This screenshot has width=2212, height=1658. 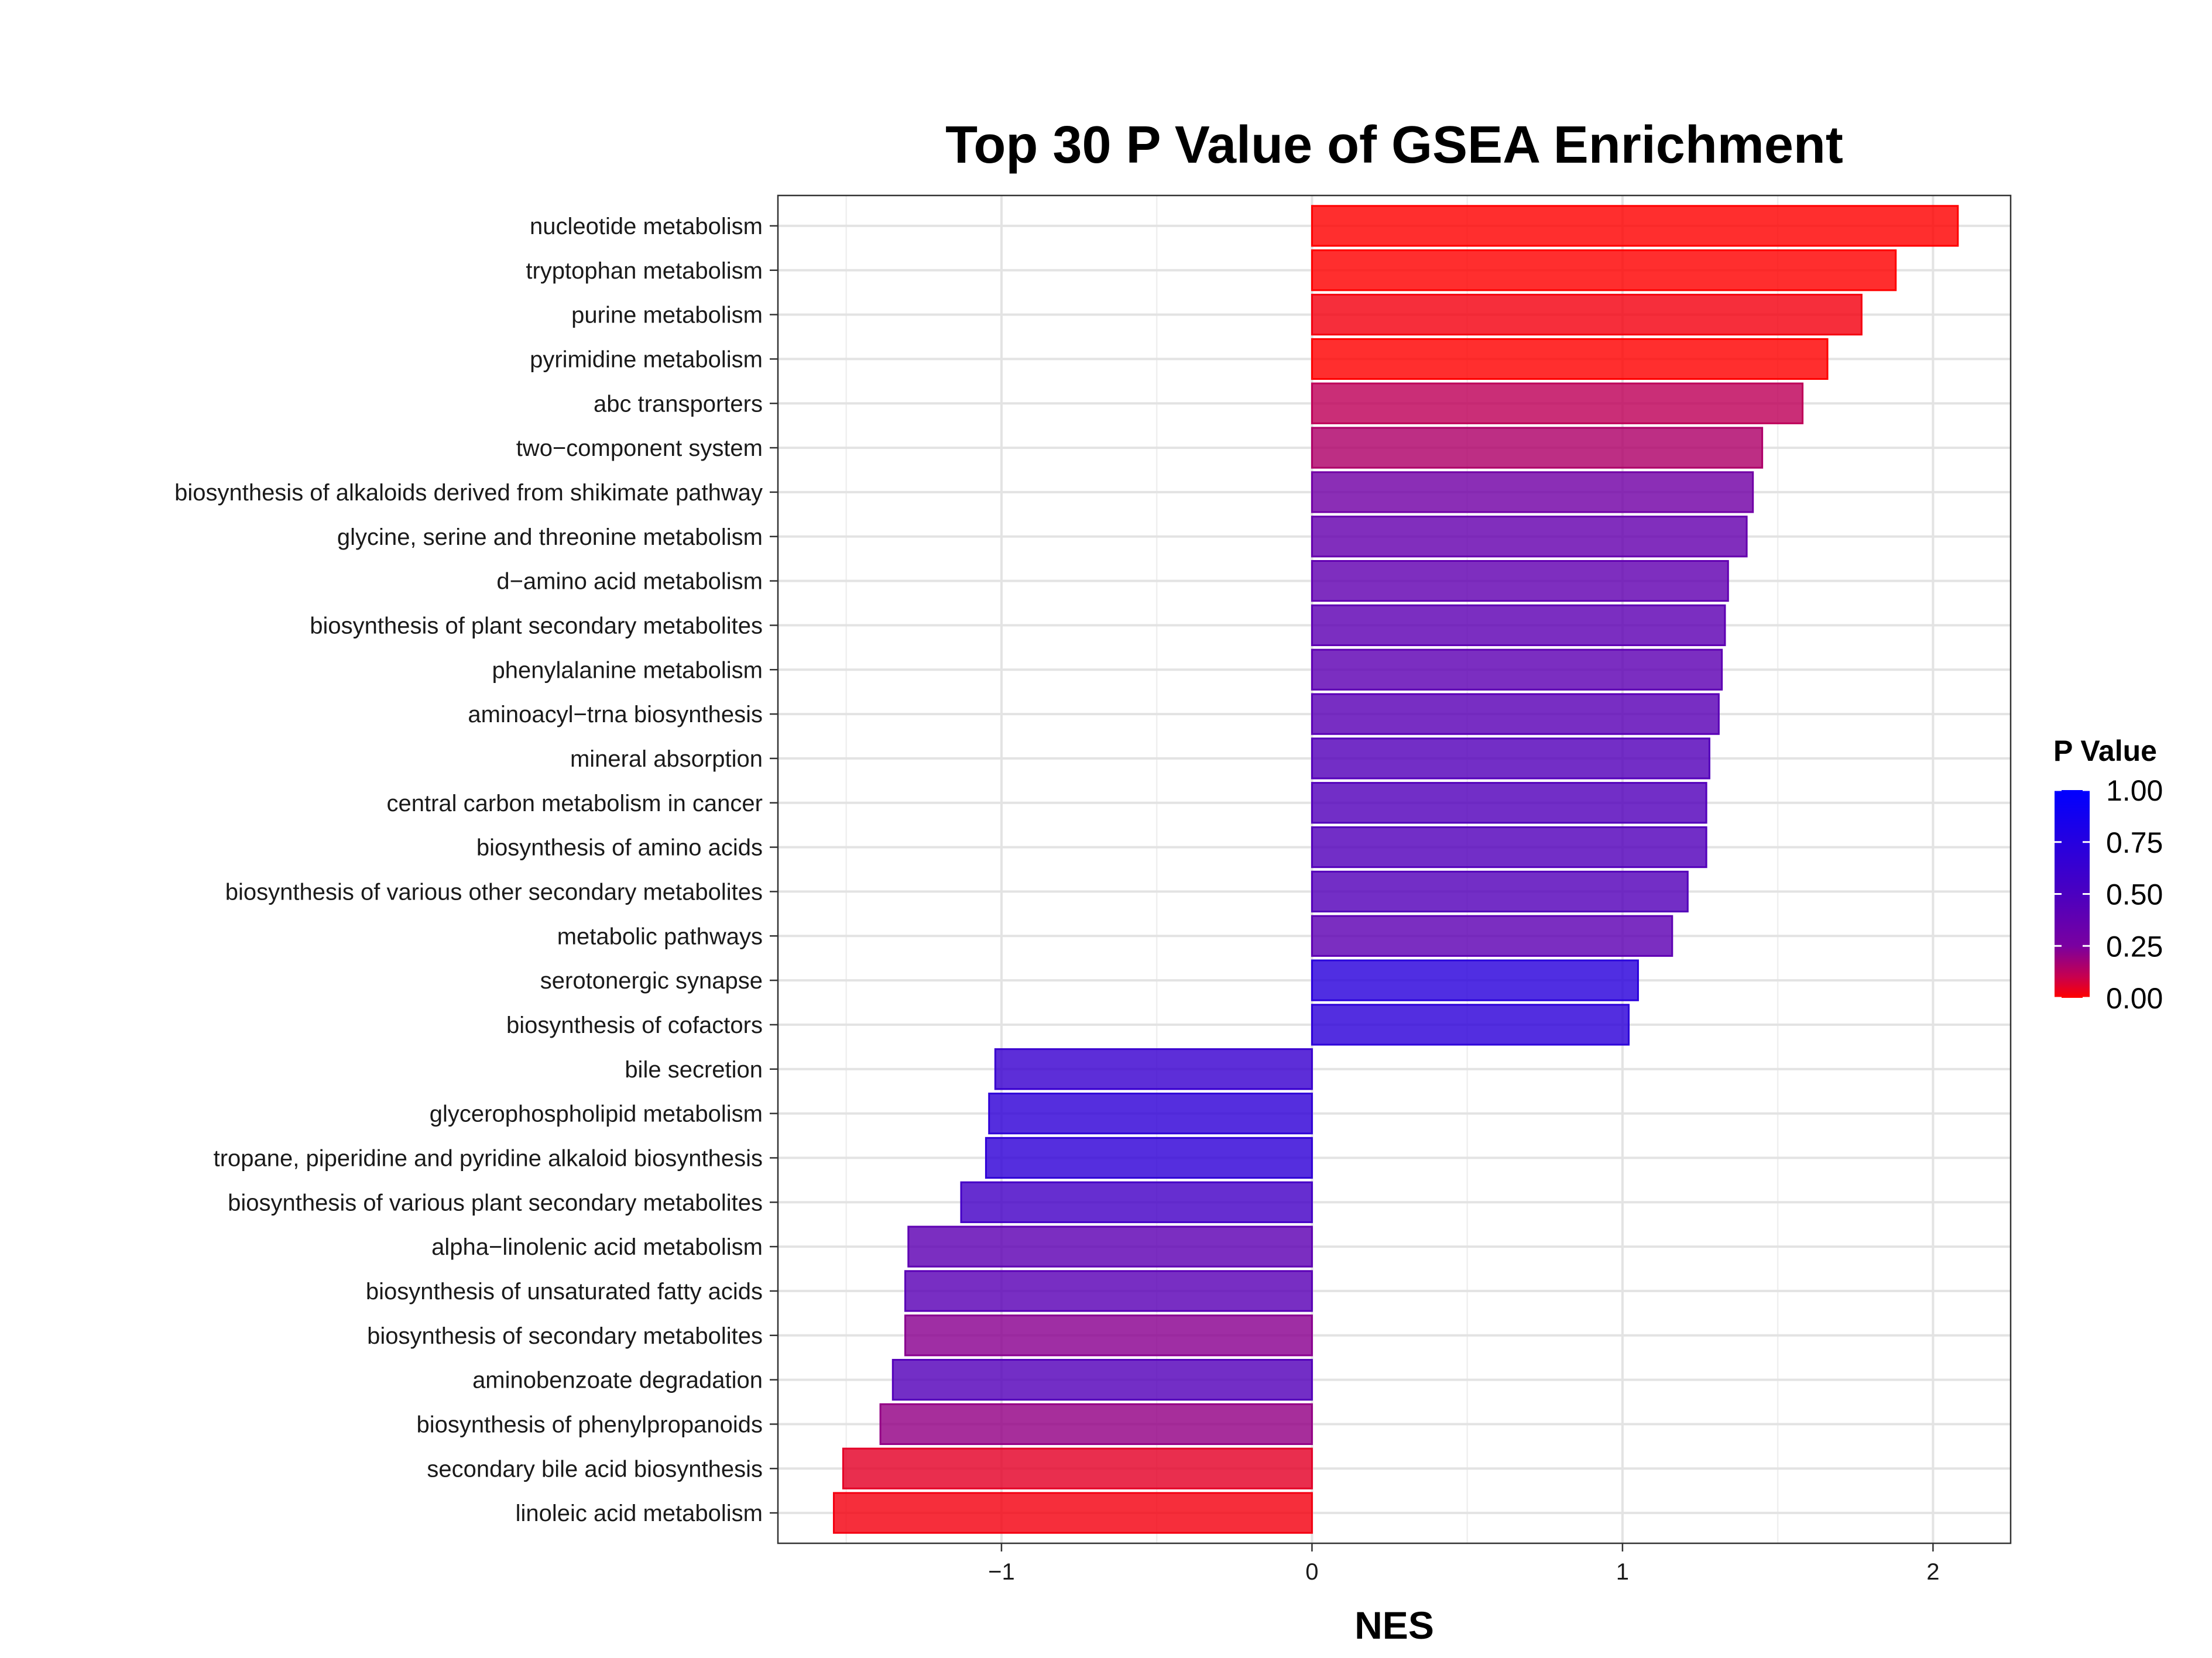 I want to click on category-label: central carbon metabolism in cancer, so click(x=574, y=803).